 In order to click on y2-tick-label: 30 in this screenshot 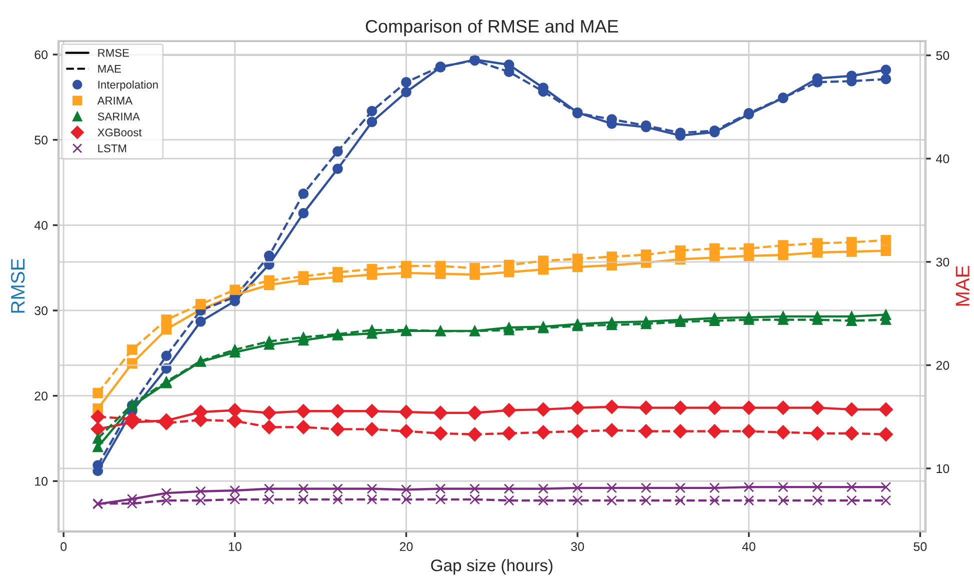, I will do `click(943, 262)`.